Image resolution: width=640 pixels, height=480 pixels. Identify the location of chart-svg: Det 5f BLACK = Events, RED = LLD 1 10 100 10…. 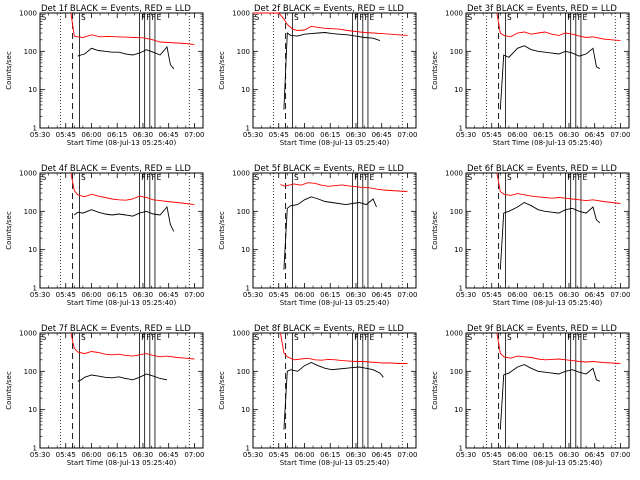
(318, 235).